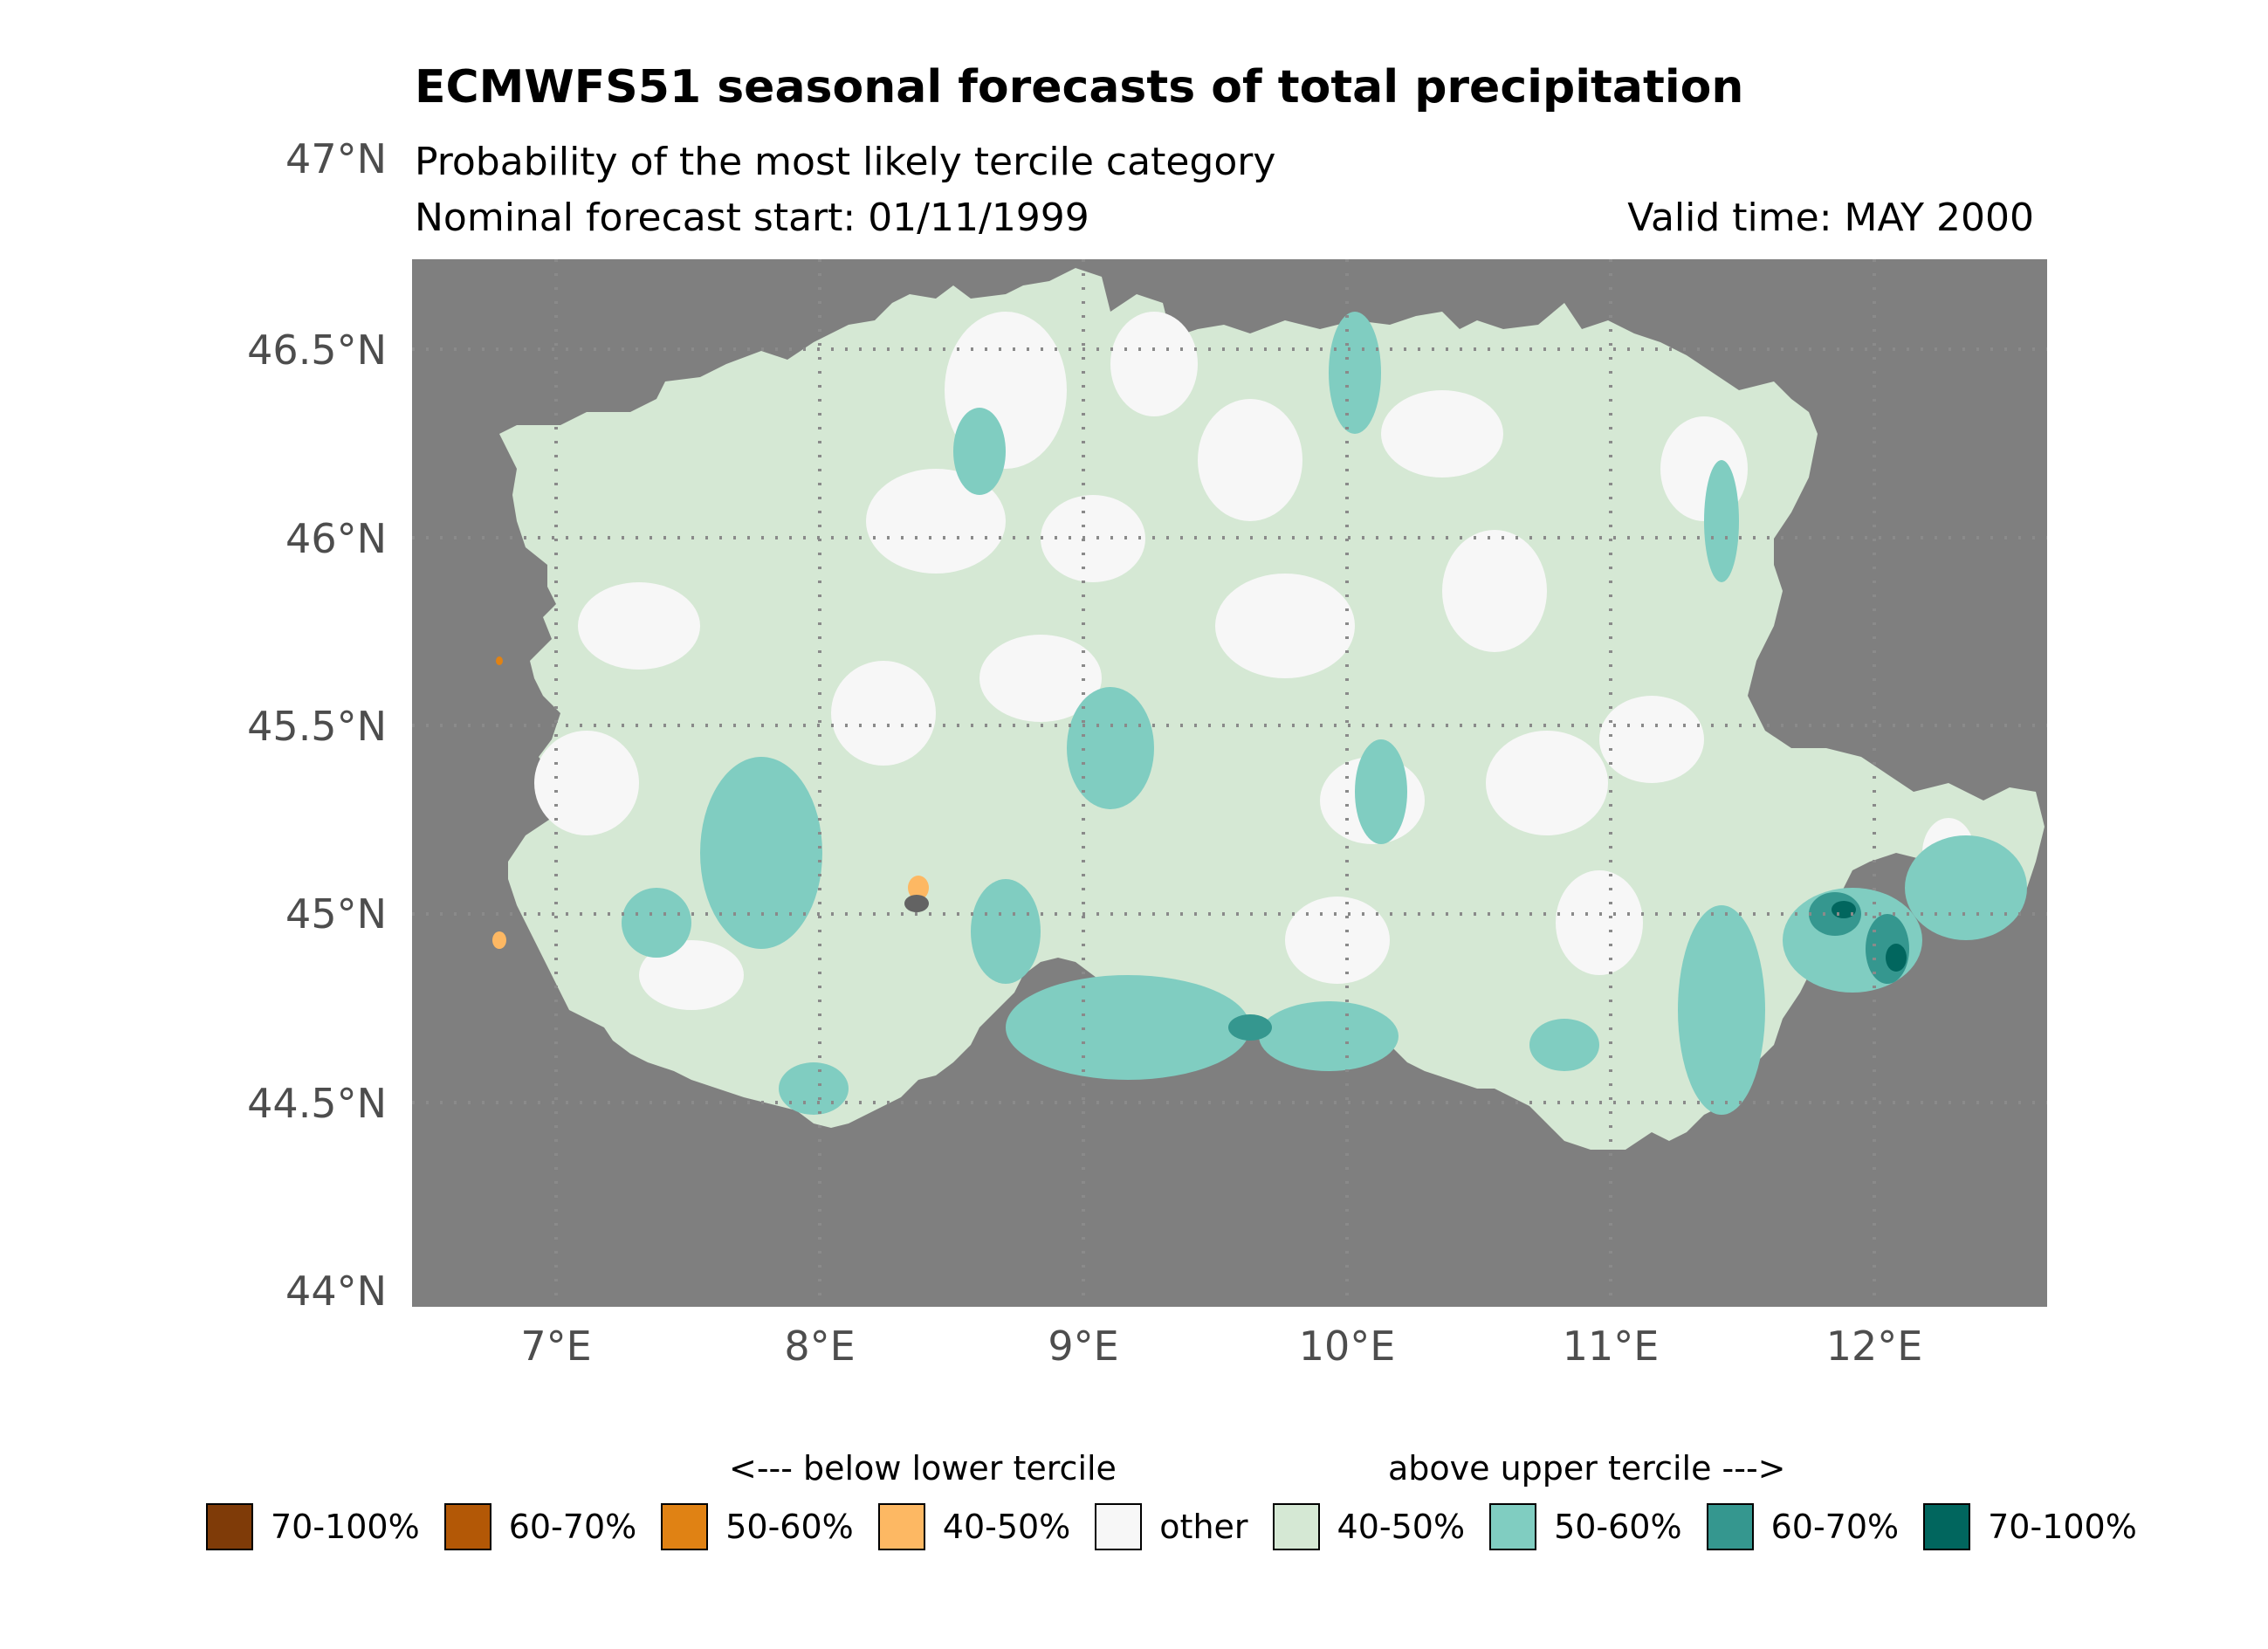 The image size is (2268, 1649). I want to click on lat-label-44-5: 44.5°N, so click(317, 1103).